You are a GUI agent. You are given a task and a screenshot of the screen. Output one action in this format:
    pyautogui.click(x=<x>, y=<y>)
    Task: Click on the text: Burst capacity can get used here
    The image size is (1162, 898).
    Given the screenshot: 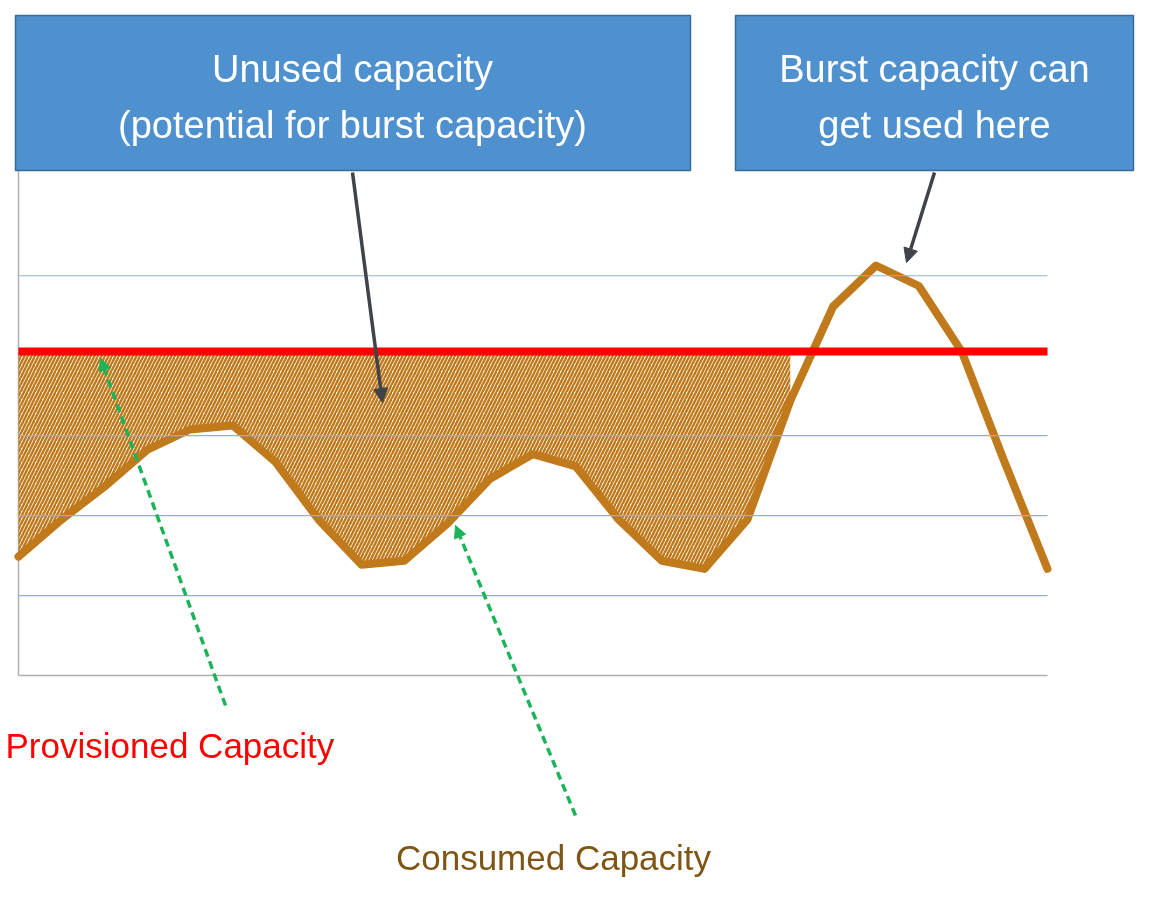 What is the action you would take?
    pyautogui.click(x=934, y=96)
    